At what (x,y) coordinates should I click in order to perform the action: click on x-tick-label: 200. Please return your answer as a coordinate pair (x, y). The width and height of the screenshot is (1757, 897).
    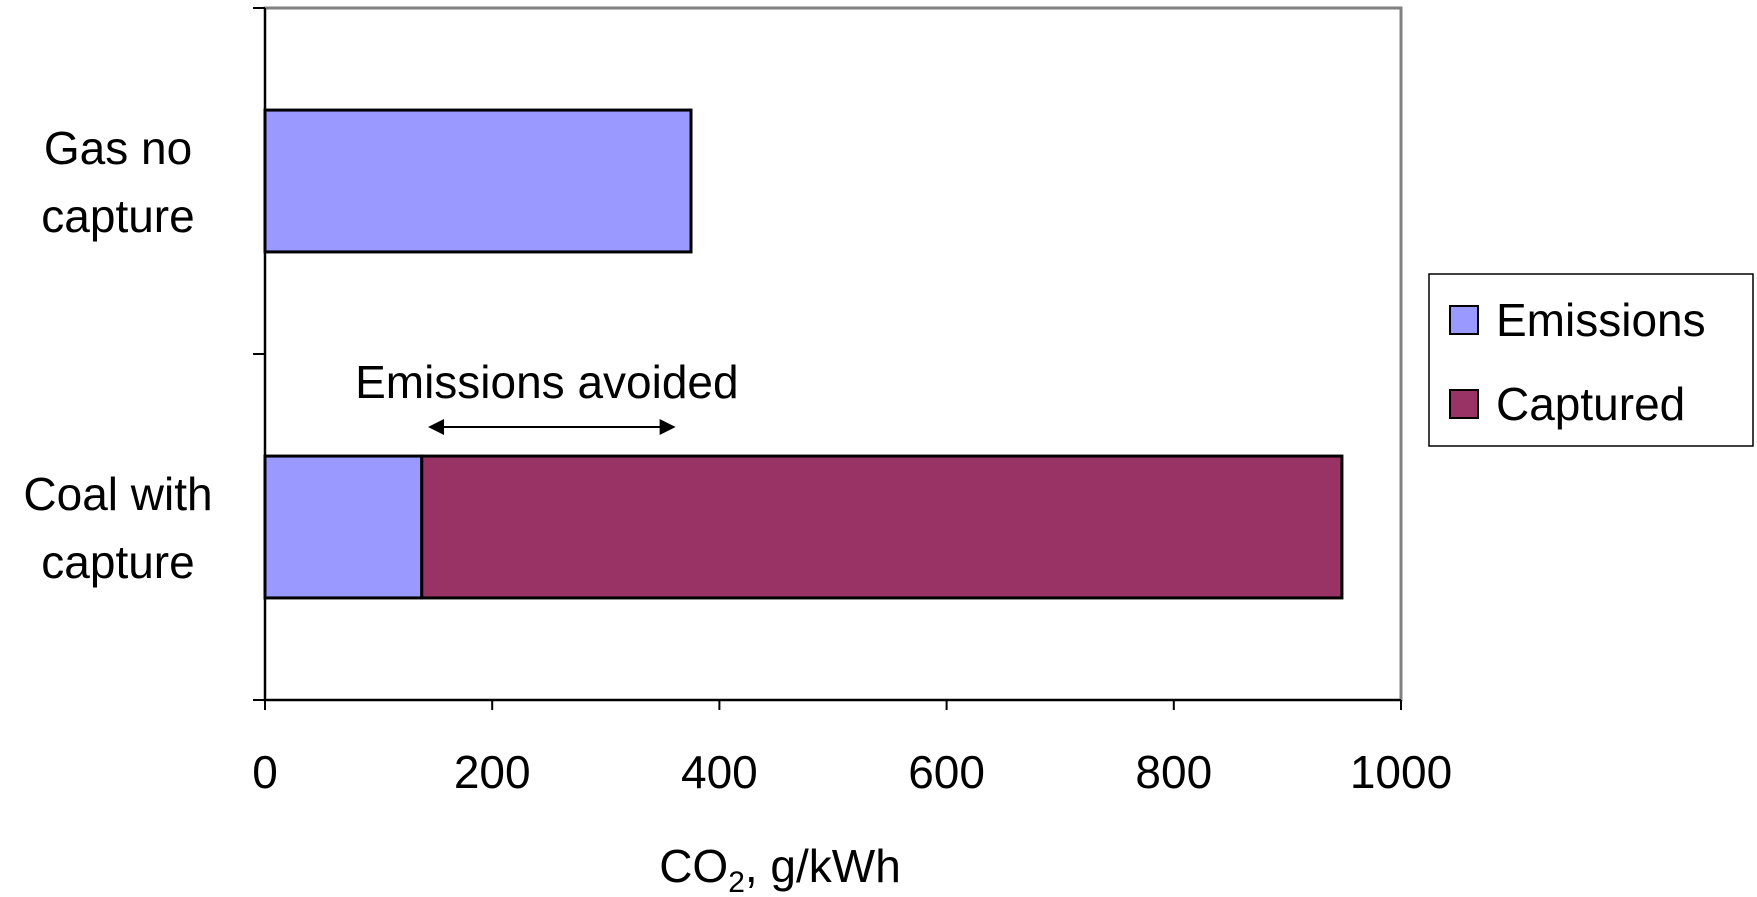
    Looking at the image, I should click on (492, 772).